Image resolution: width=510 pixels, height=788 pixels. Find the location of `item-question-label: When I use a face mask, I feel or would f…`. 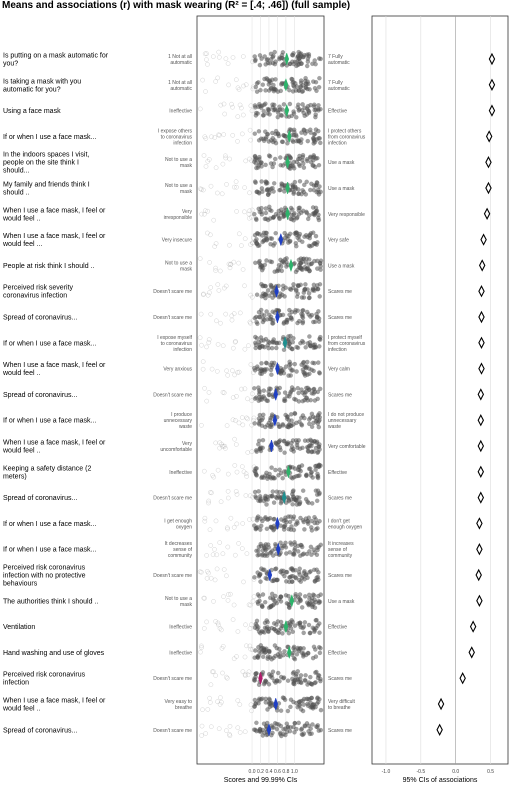

item-question-label: When I use a face mask, I feel or would f… is located at coordinates (54, 369).